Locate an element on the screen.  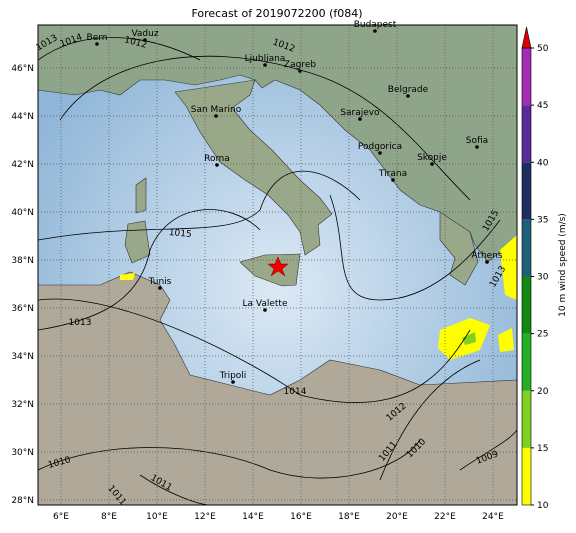
land-sicily is located at coordinates (270, 270).